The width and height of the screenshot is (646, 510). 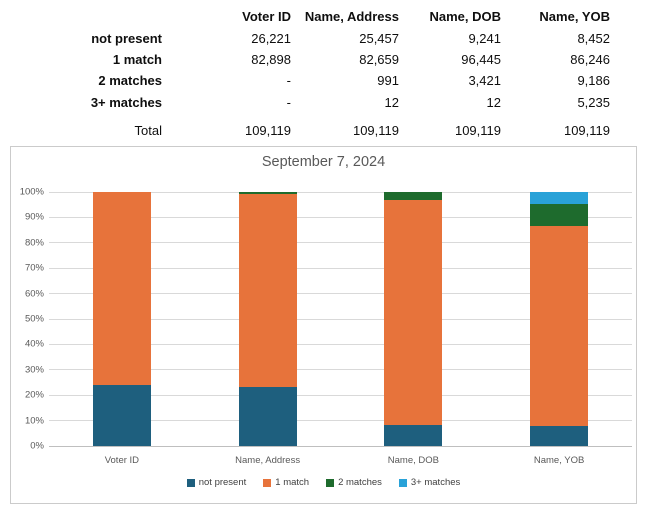 I want to click on legend-label: 2 matches, so click(x=360, y=482).